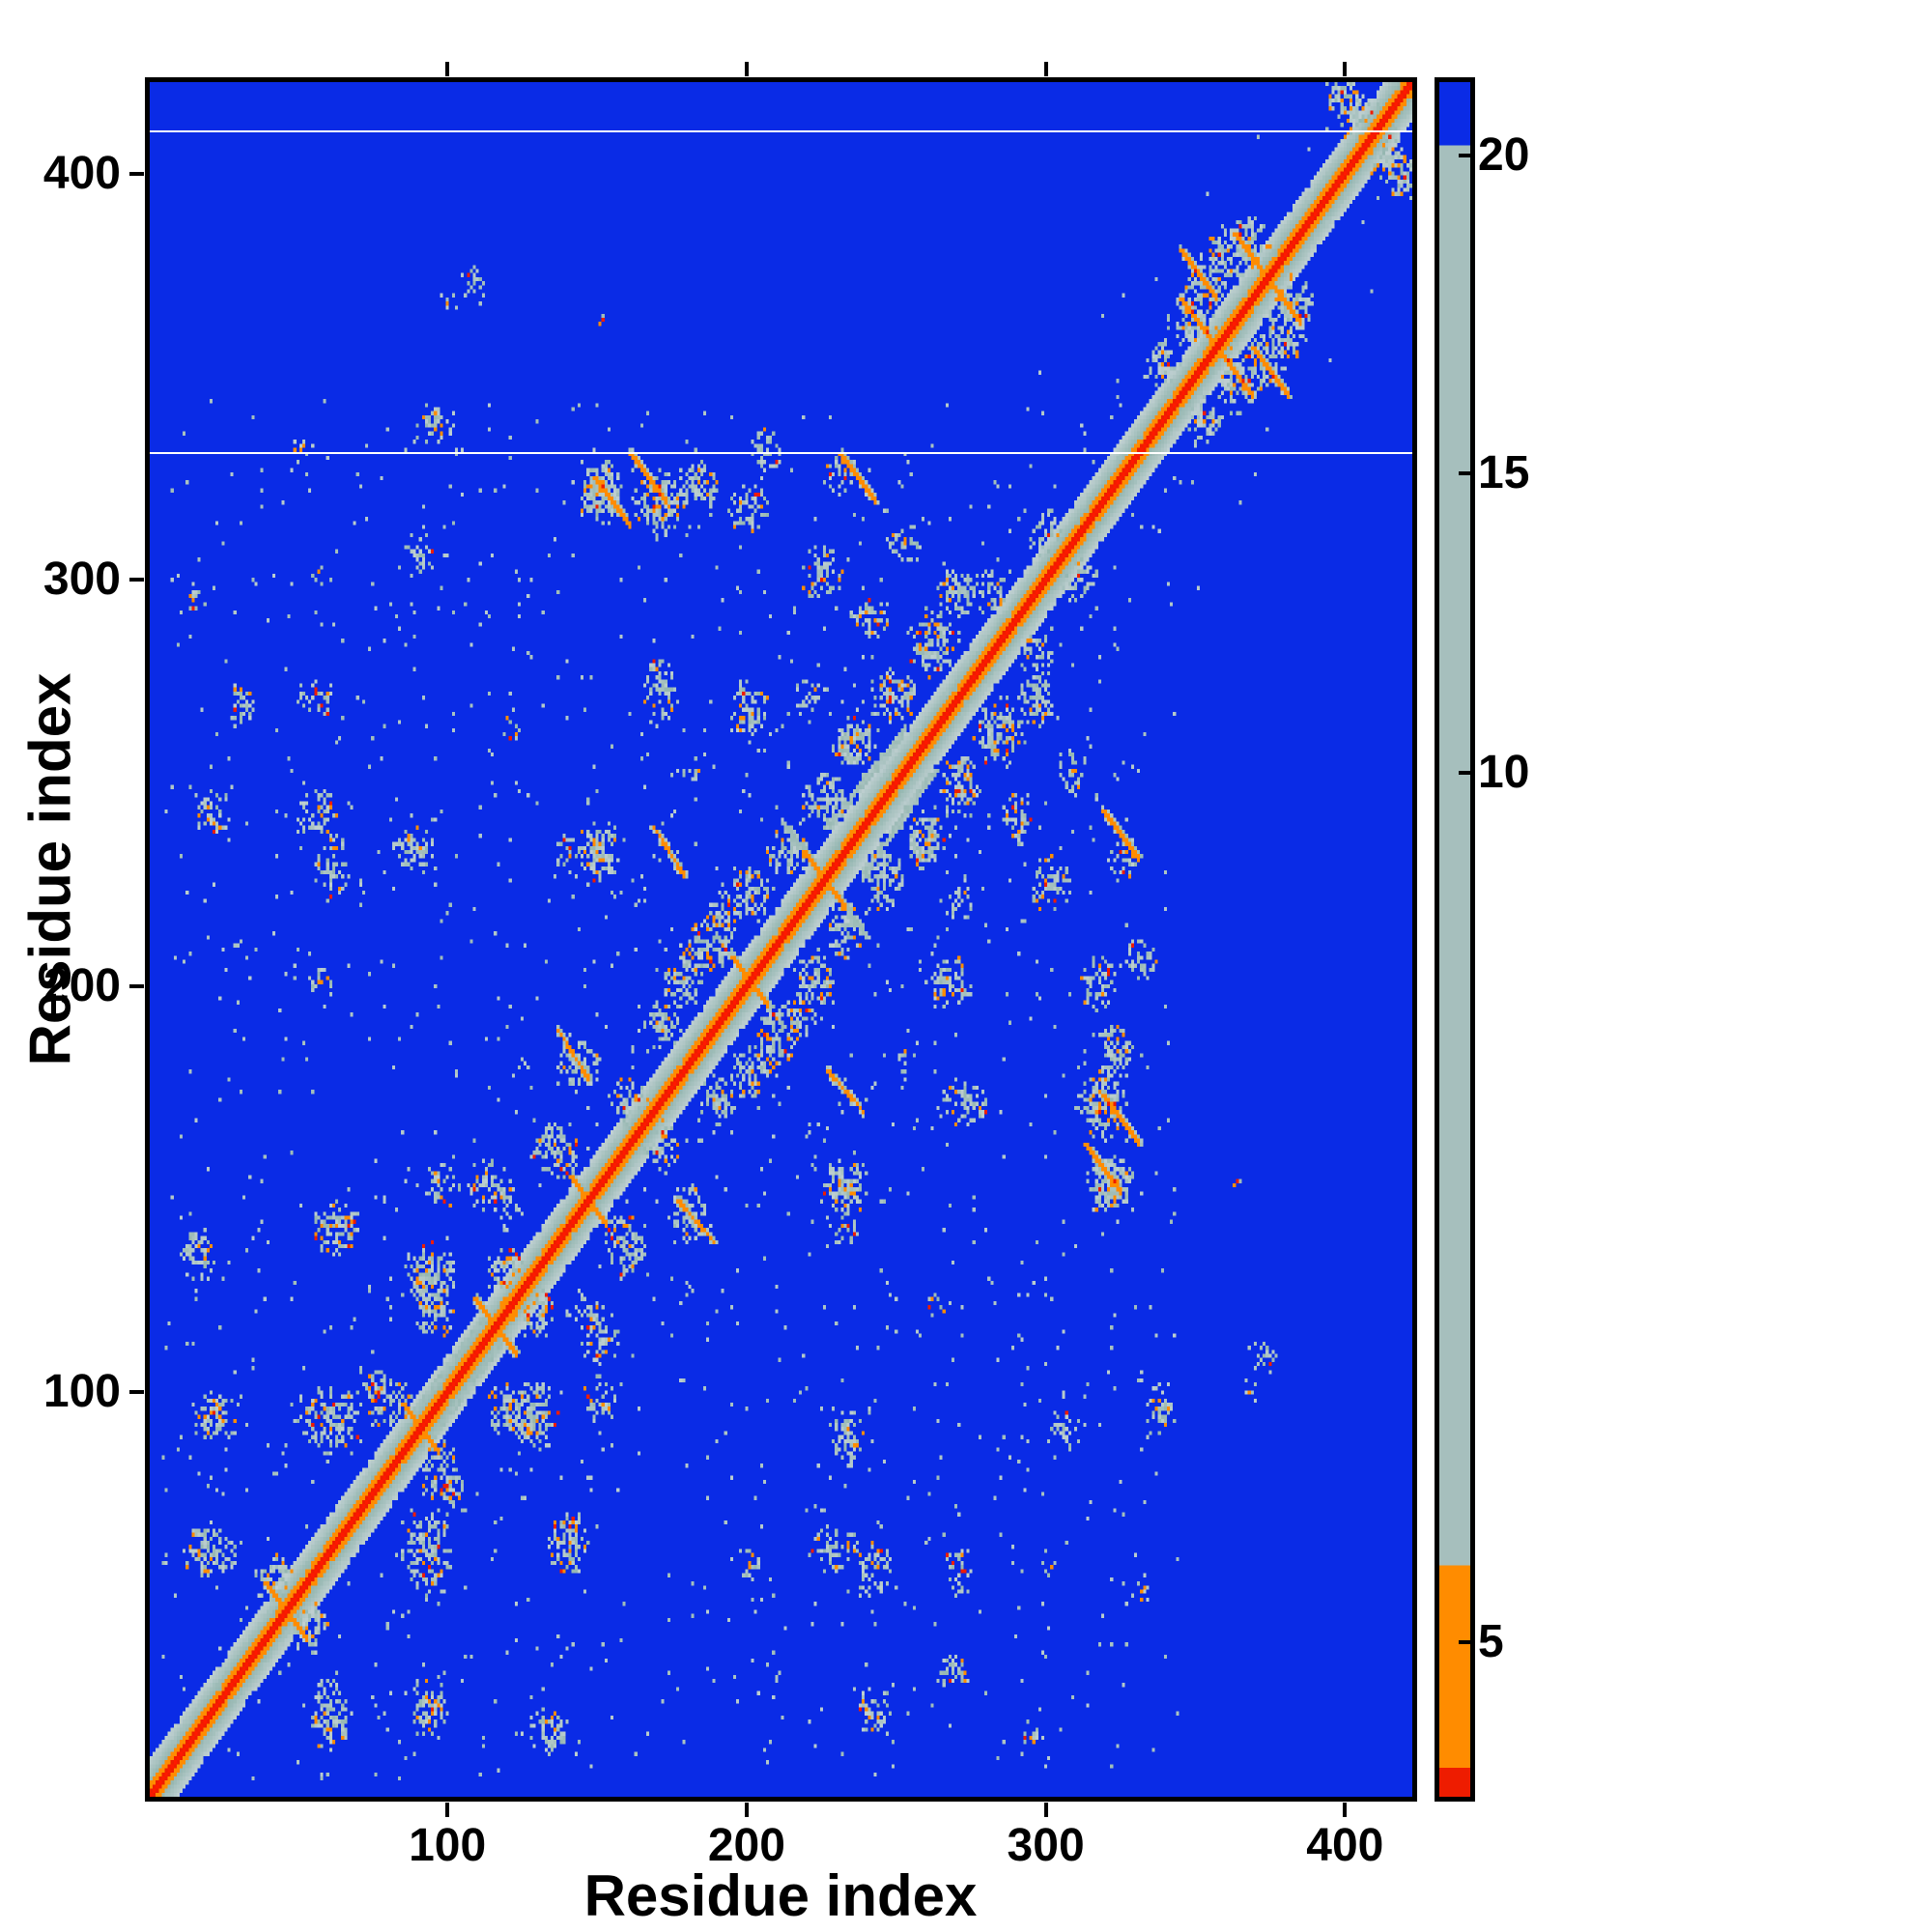 Image resolution: width=1932 pixels, height=1932 pixels. I want to click on x-tick-label: 300, so click(1046, 1845).